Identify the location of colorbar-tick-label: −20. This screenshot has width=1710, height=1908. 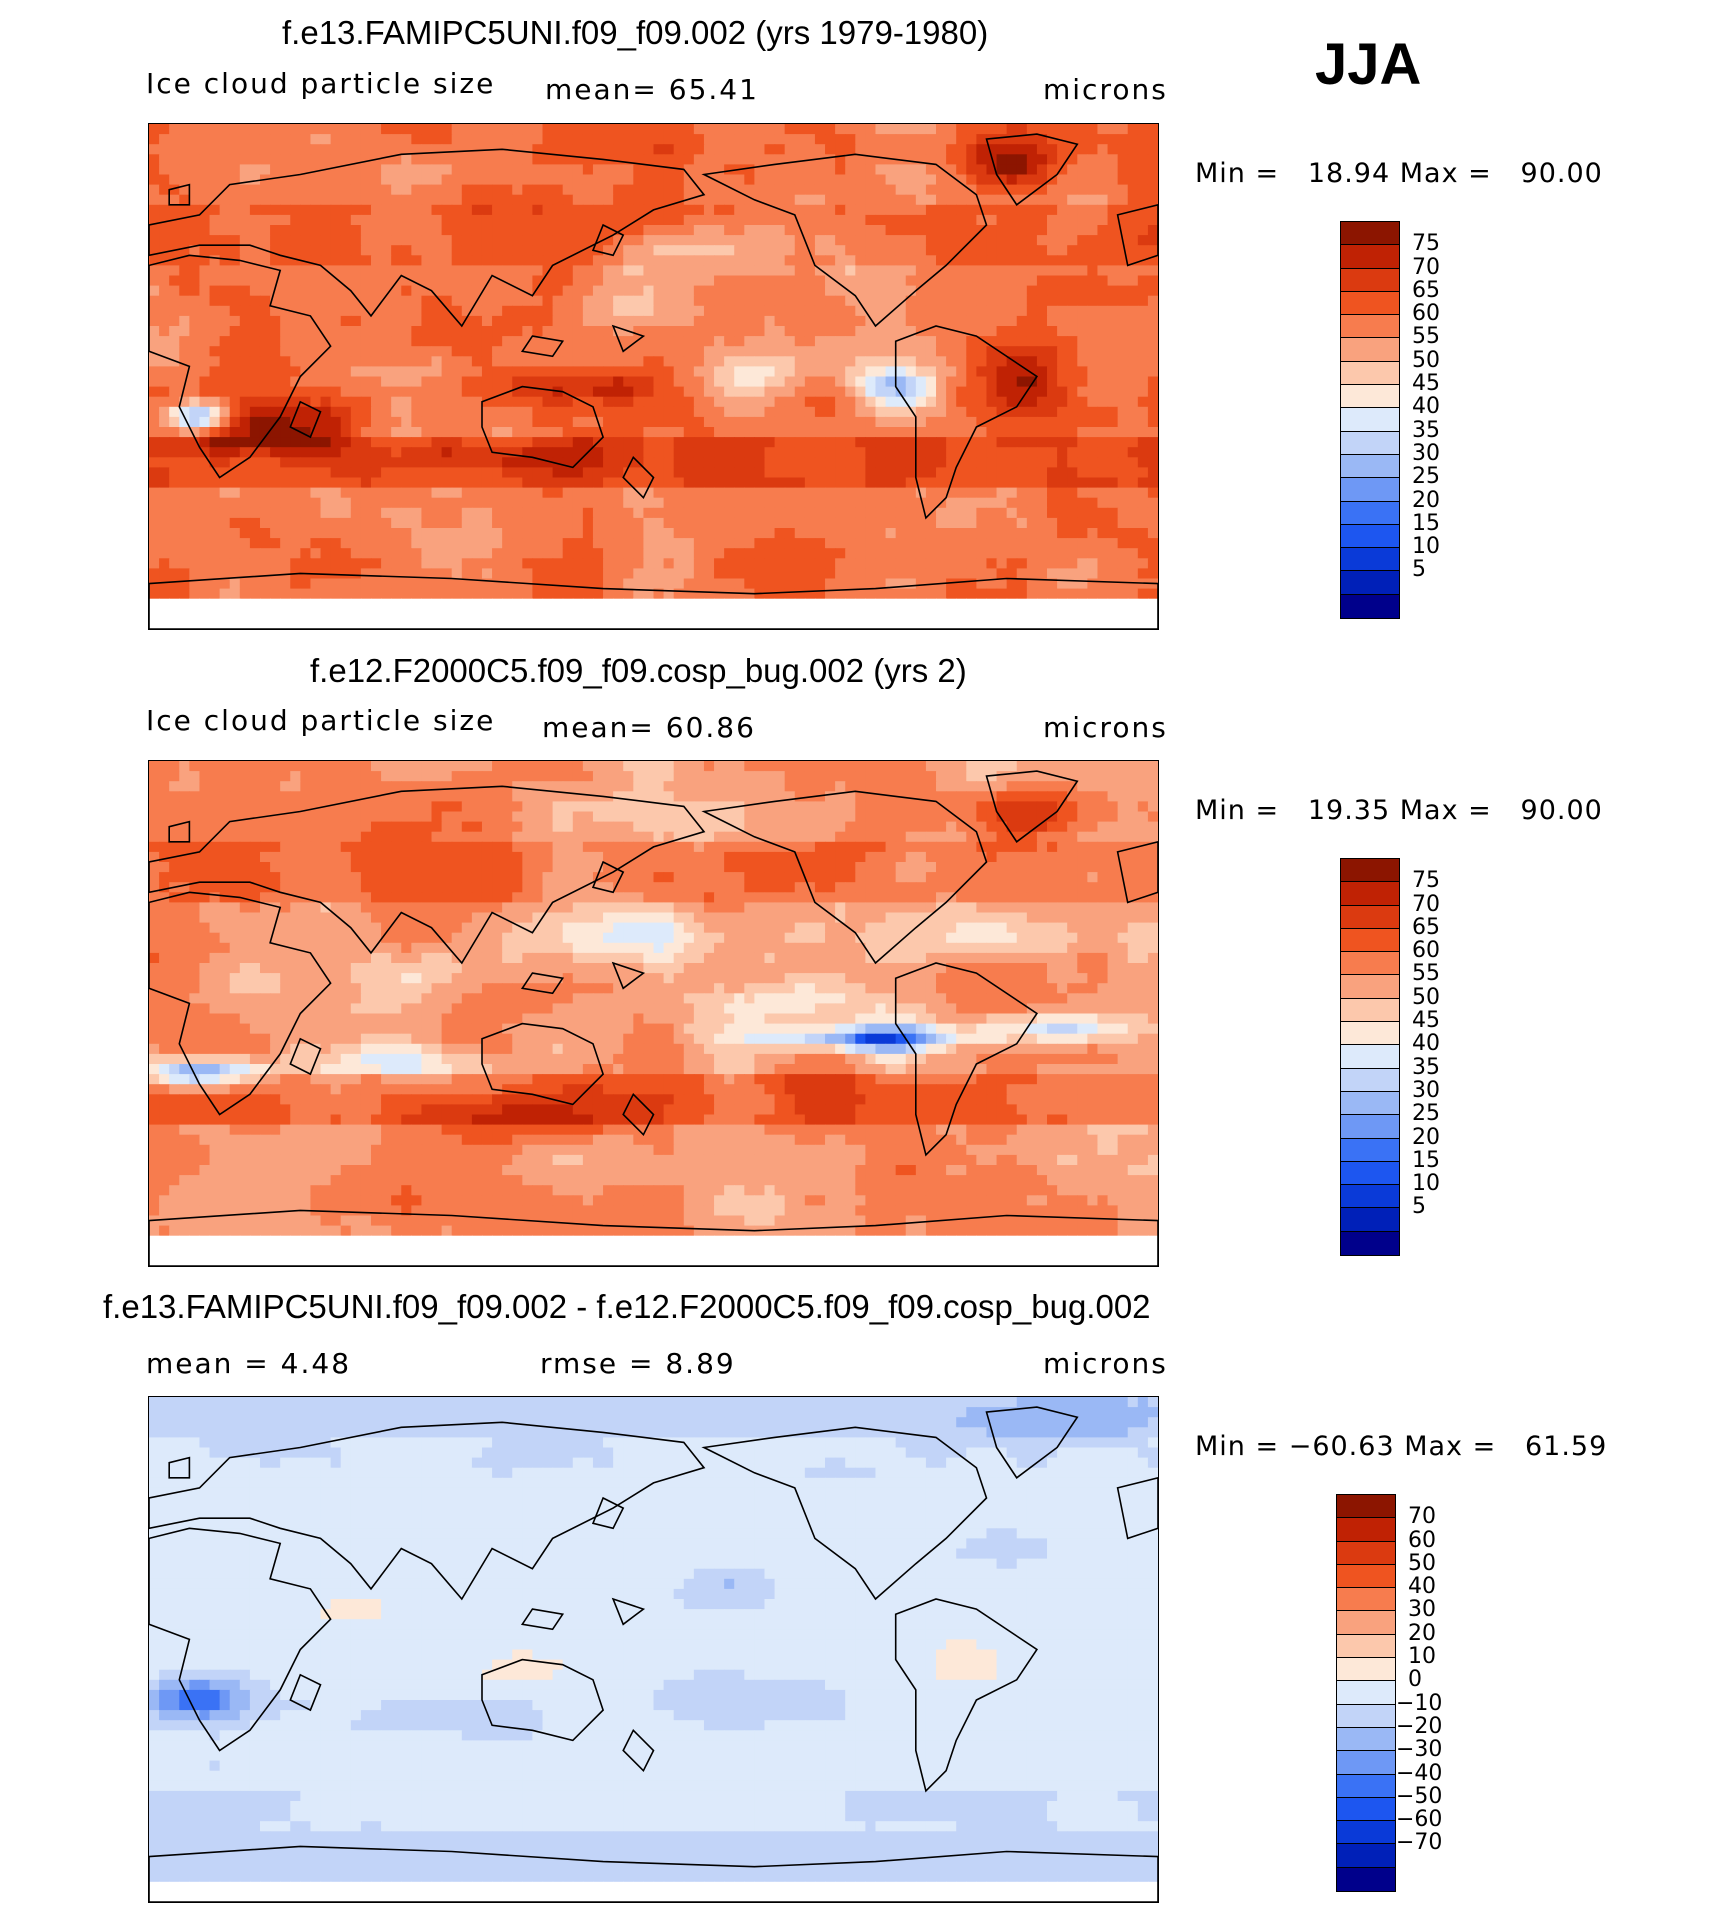
(1419, 1726).